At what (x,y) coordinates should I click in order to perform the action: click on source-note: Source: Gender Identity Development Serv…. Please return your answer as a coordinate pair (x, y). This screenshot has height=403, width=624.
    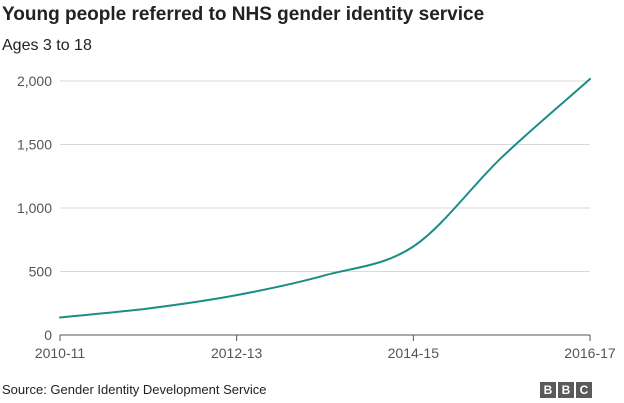
    Looking at the image, I should click on (134, 389).